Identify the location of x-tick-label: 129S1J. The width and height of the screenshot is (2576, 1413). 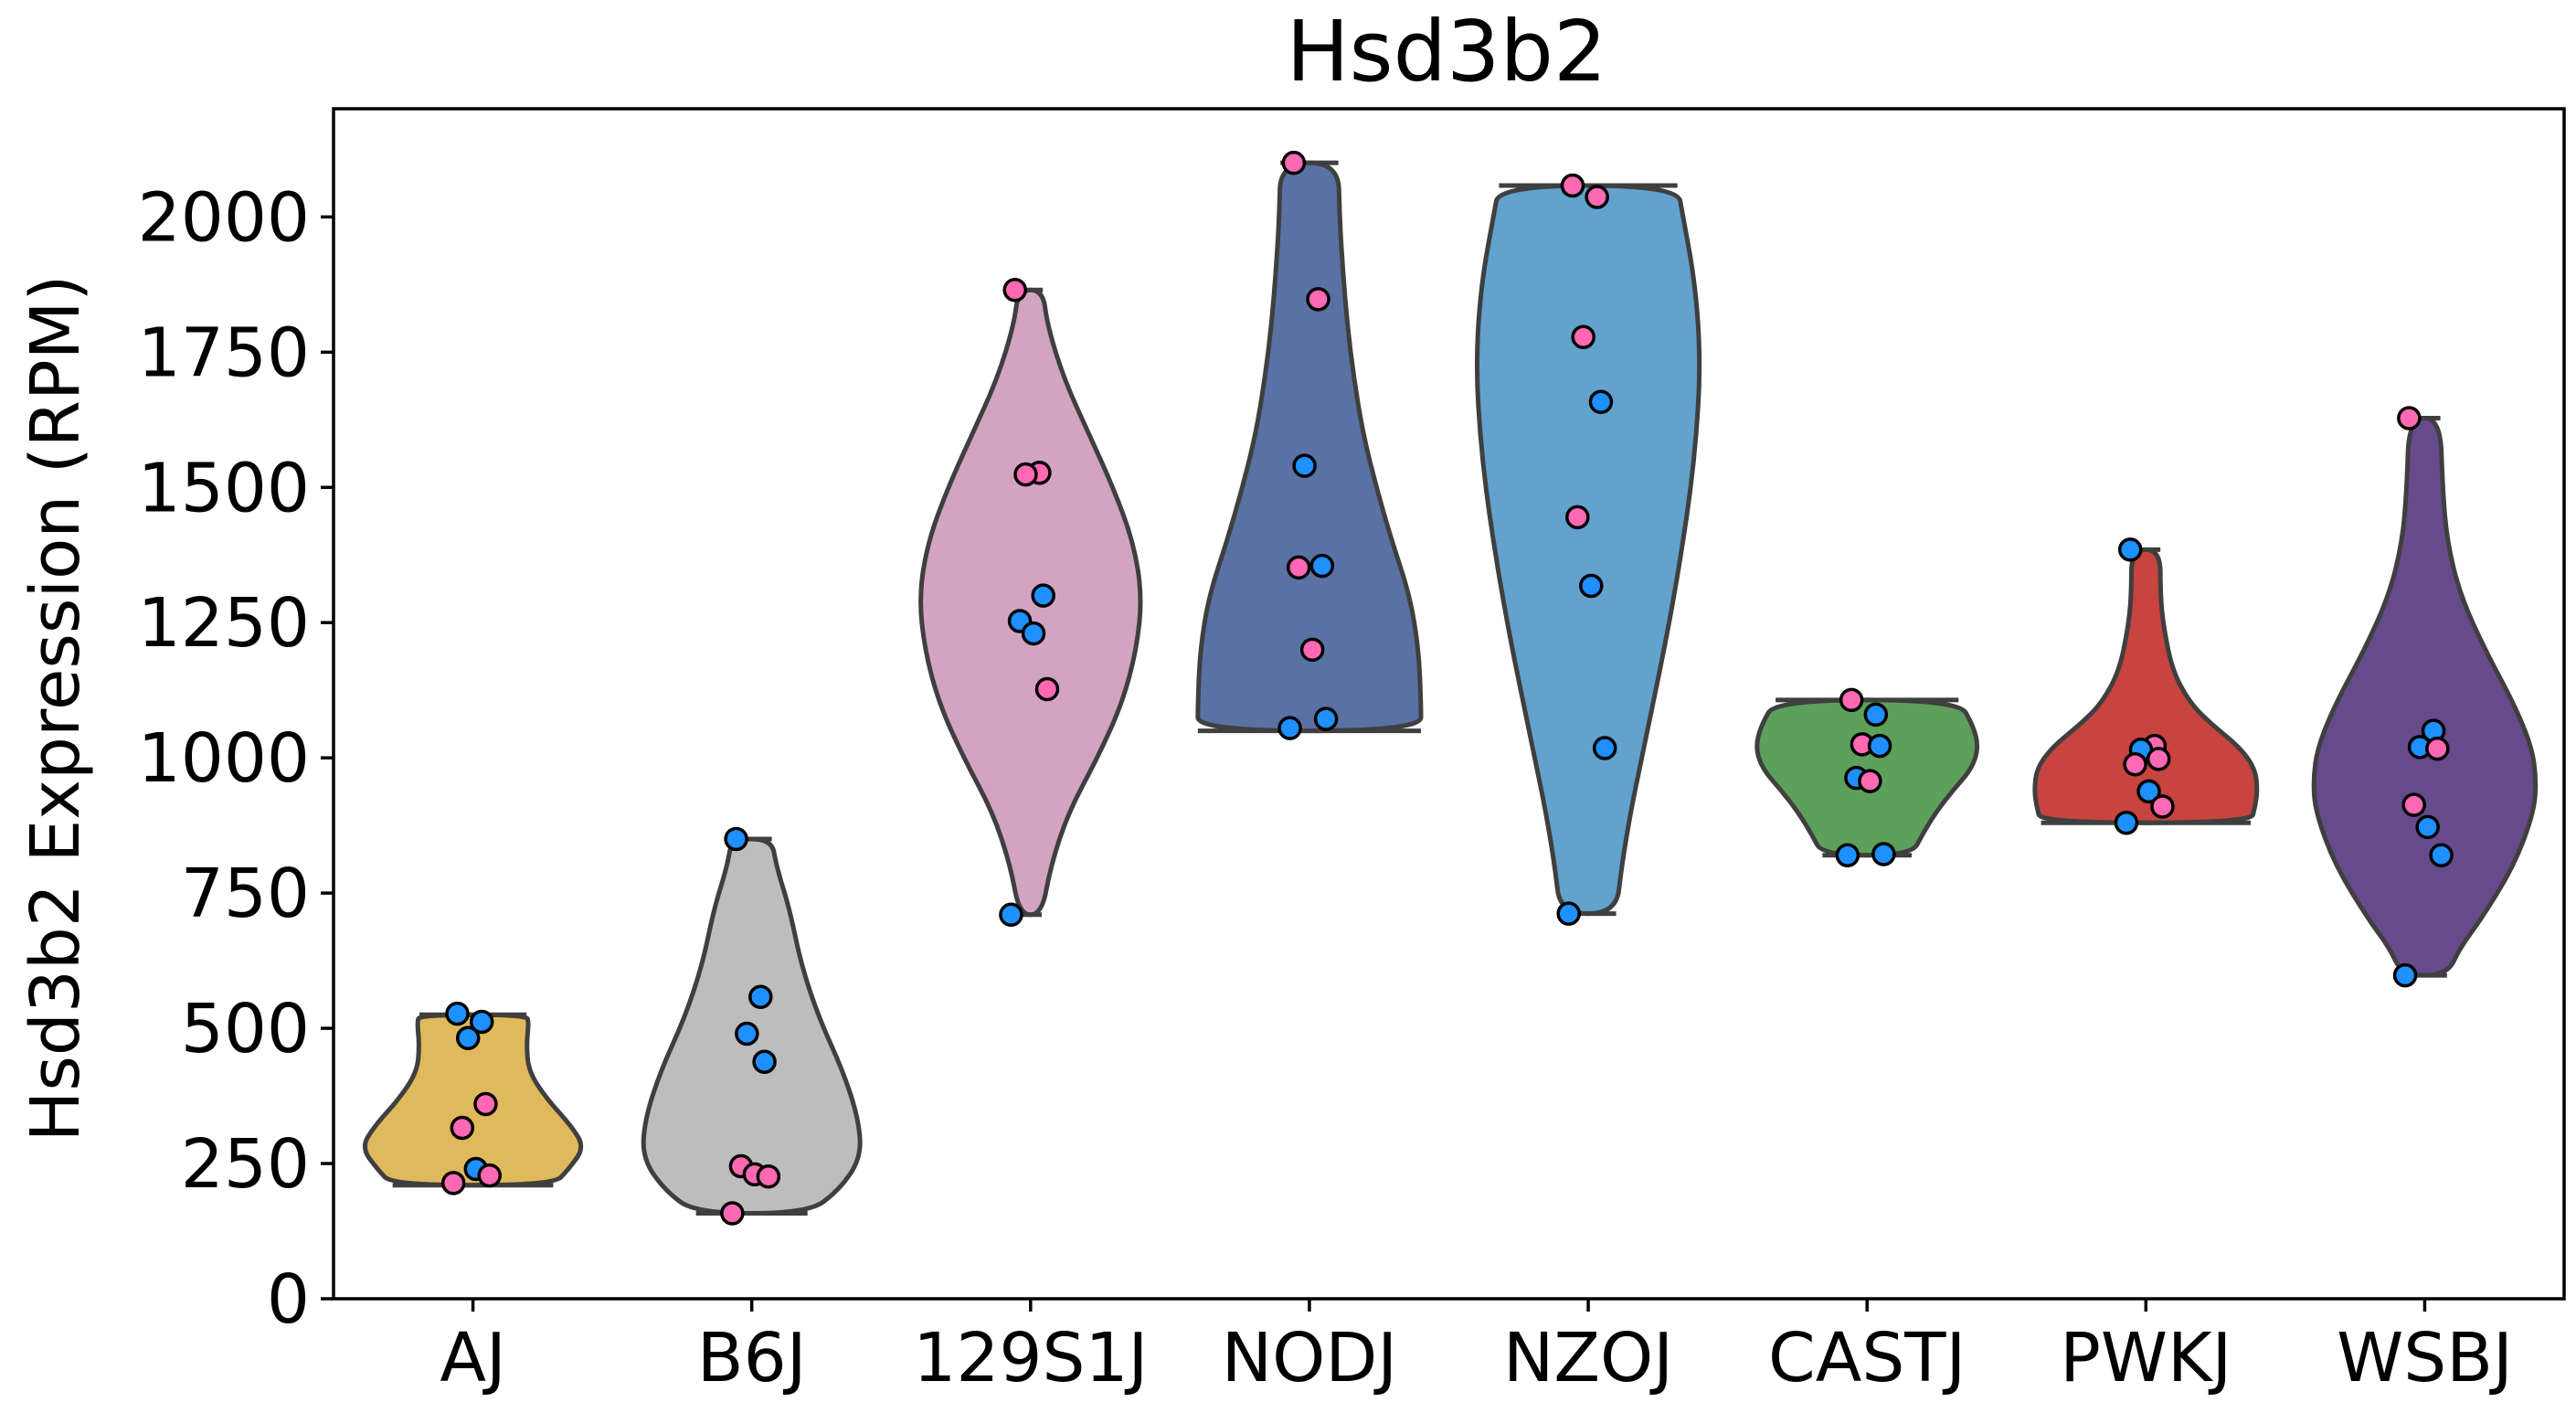
(1030, 1358).